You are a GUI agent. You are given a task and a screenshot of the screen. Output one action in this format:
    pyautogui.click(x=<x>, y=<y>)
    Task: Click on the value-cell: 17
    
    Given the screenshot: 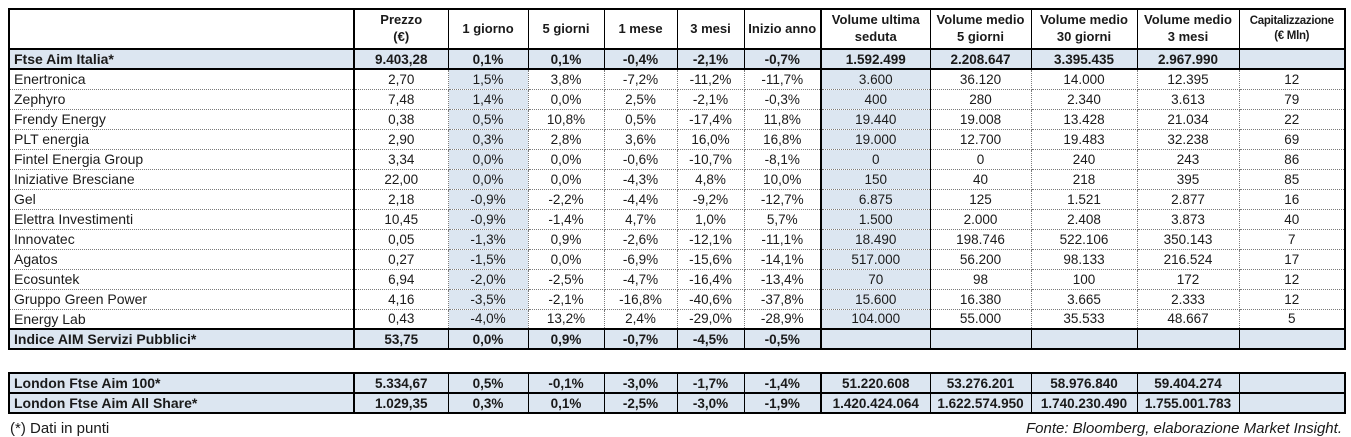 What is the action you would take?
    pyautogui.click(x=1292, y=259)
    